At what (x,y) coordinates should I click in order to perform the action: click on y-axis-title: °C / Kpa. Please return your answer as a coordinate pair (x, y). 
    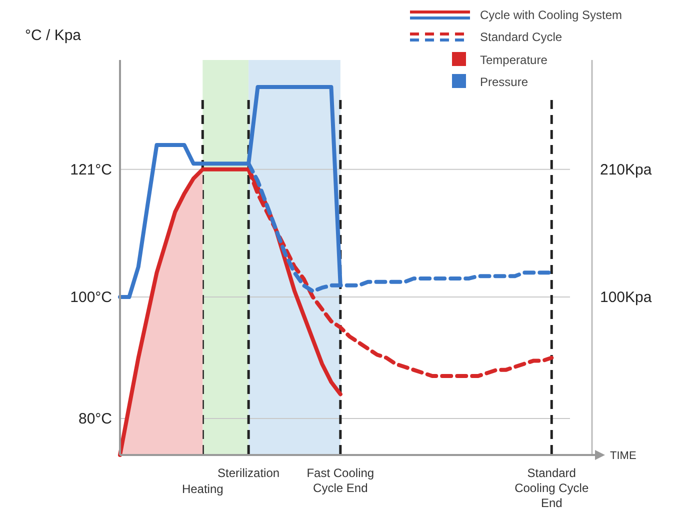
    Looking at the image, I should click on (53, 35).